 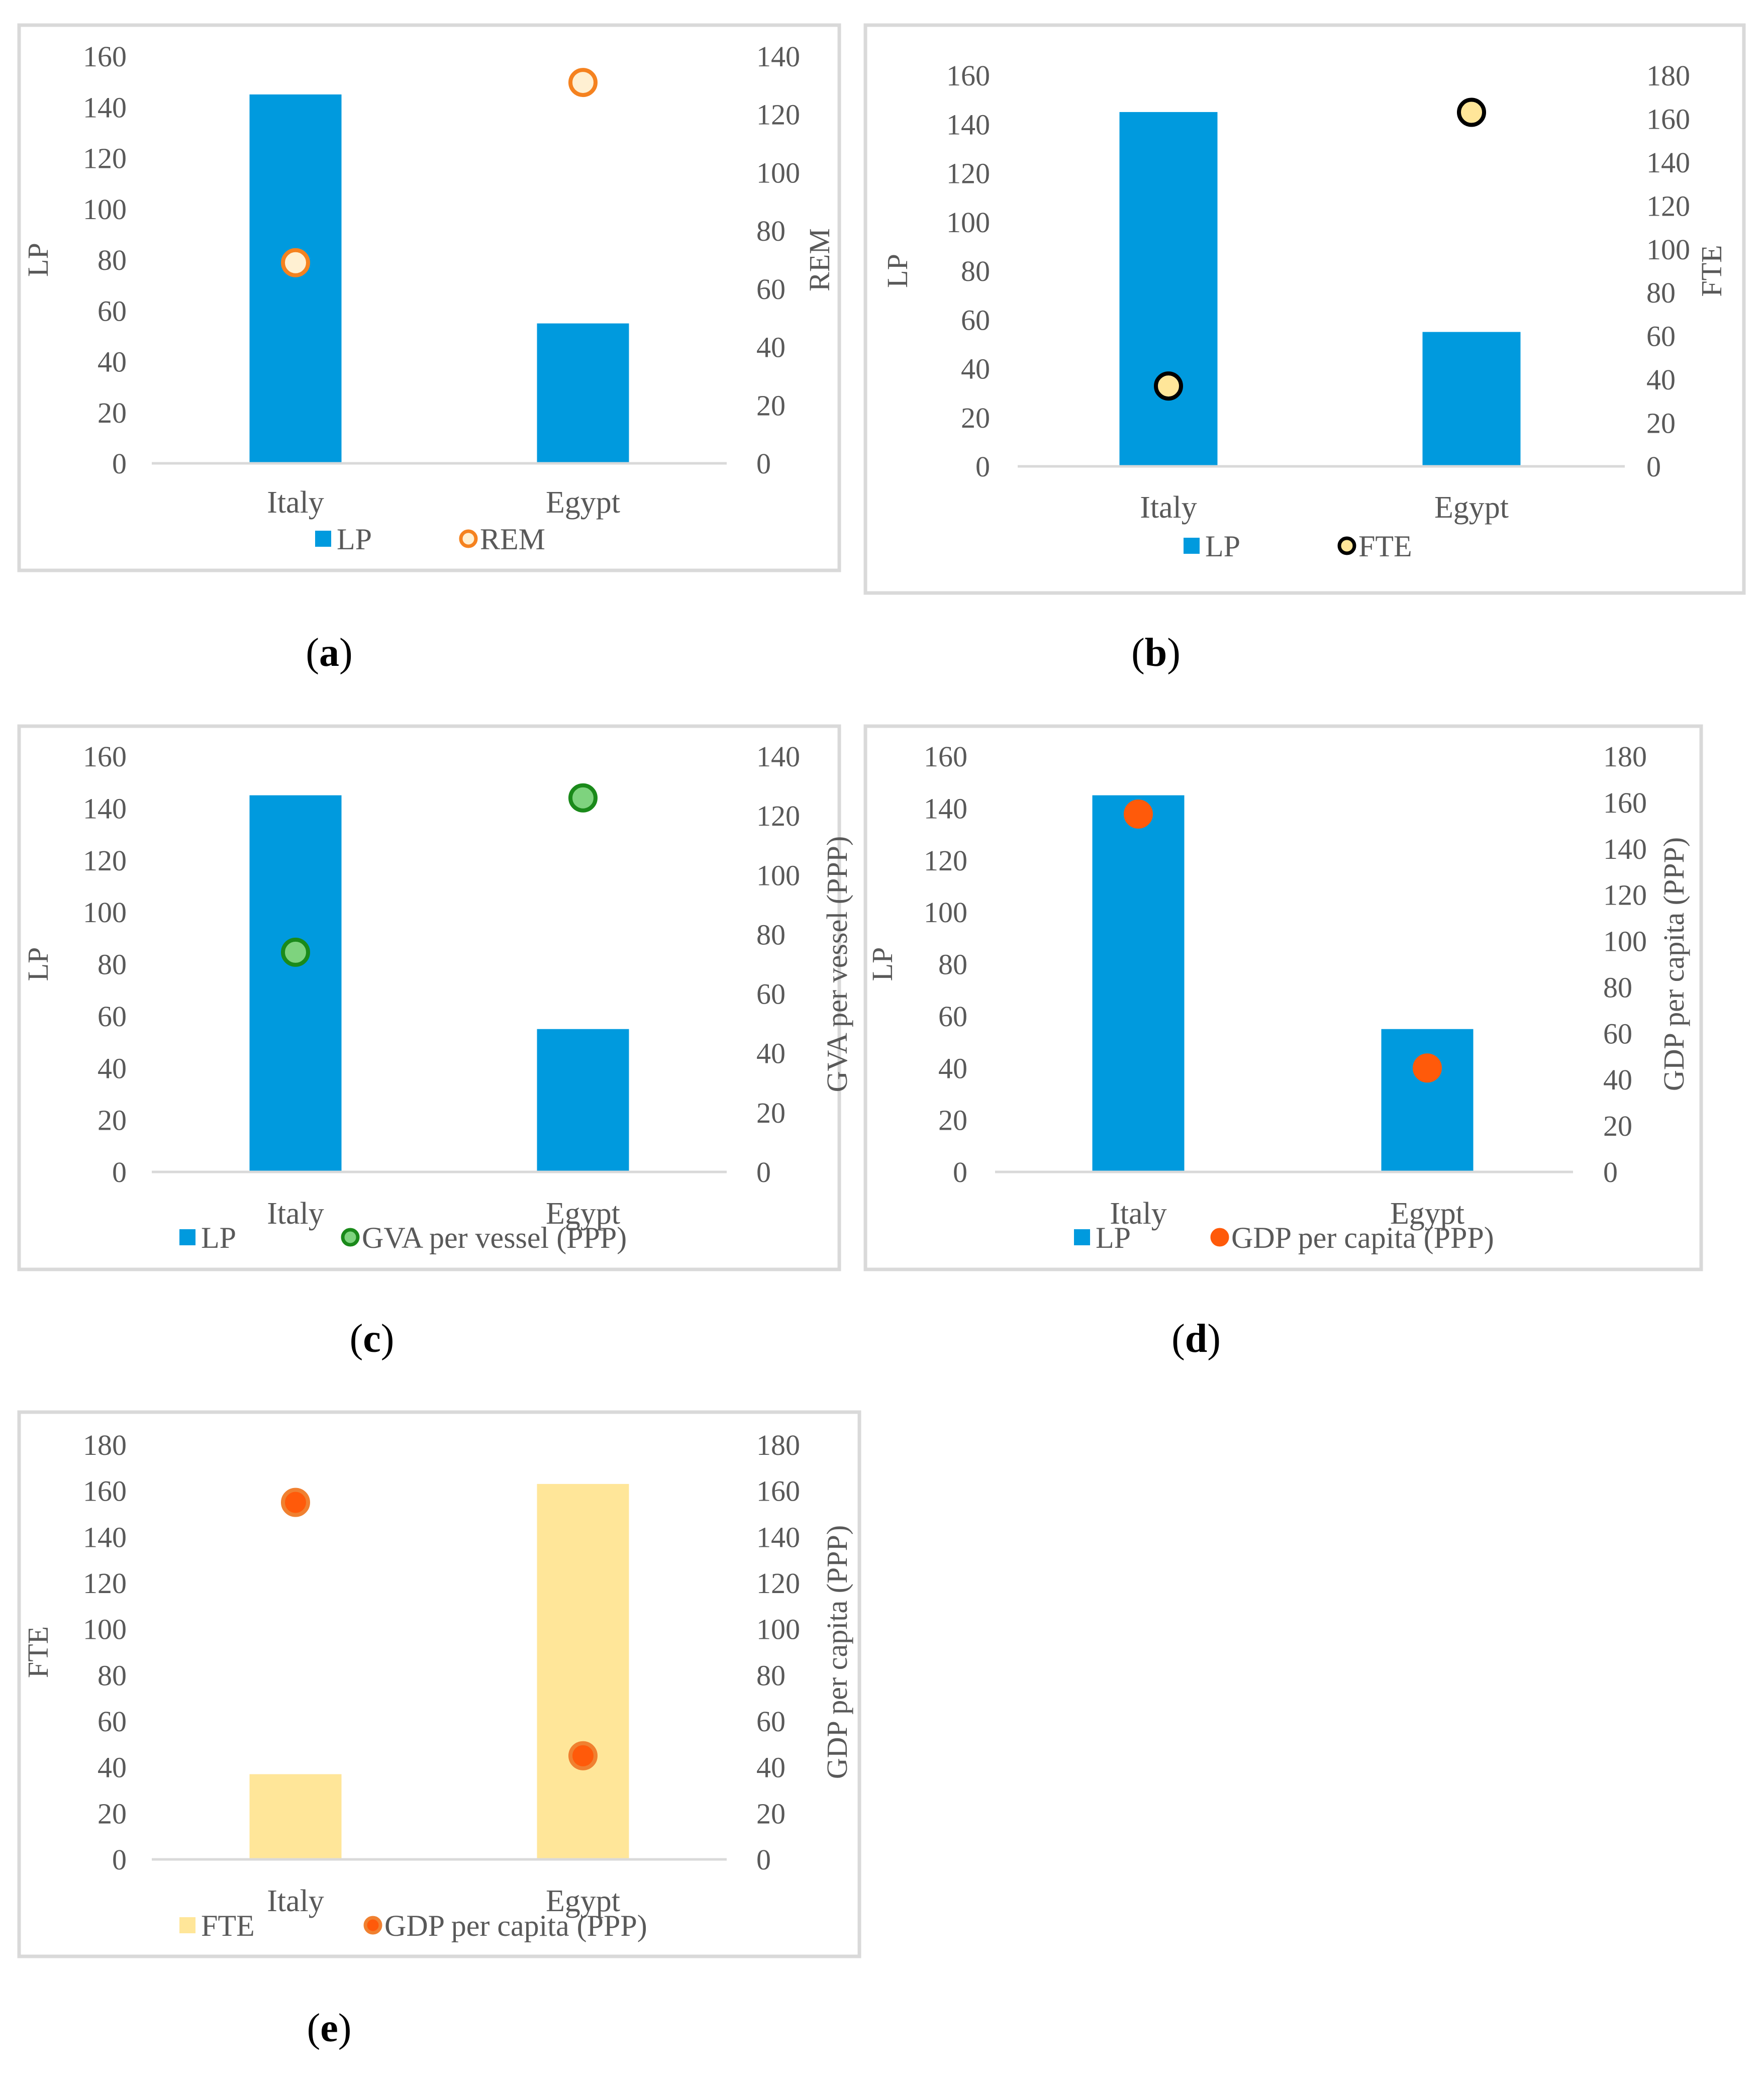 I want to click on panel-label-letter: e, so click(x=329, y=2028).